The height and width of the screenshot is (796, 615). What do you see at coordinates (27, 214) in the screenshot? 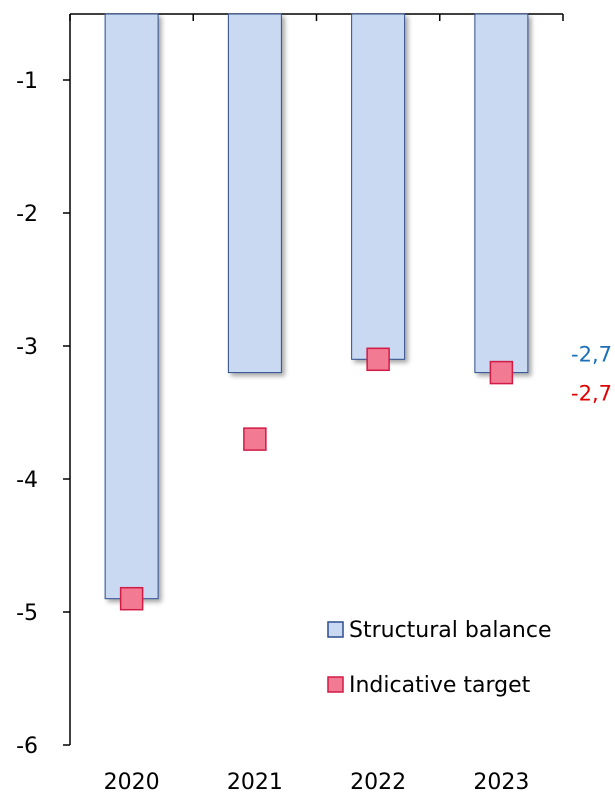
I see `y-tick-label: -2` at bounding box center [27, 214].